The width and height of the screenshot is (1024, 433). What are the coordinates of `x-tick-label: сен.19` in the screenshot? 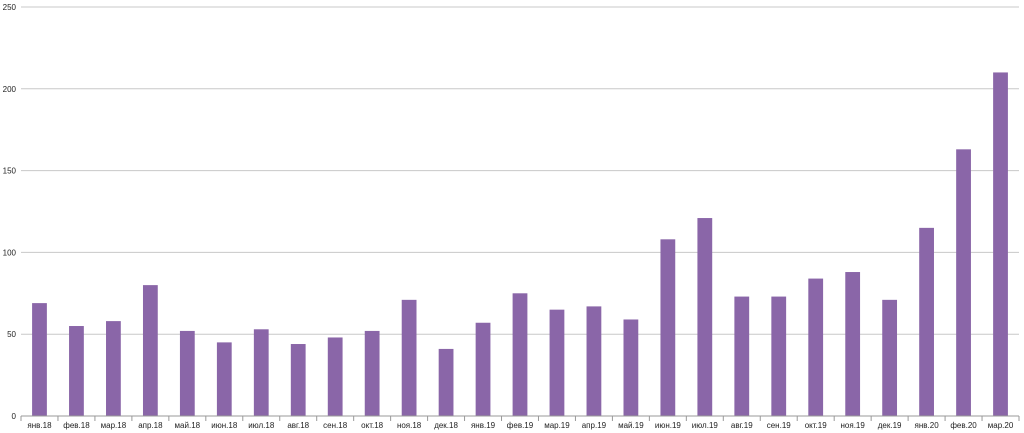 It's located at (779, 425).